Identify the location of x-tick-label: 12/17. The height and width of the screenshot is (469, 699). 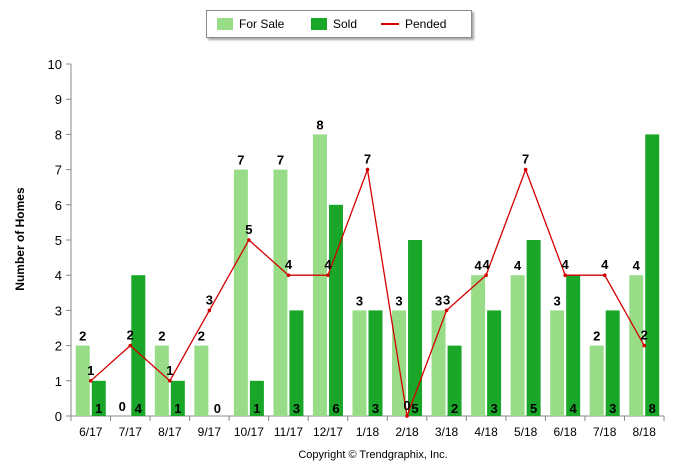
(328, 432).